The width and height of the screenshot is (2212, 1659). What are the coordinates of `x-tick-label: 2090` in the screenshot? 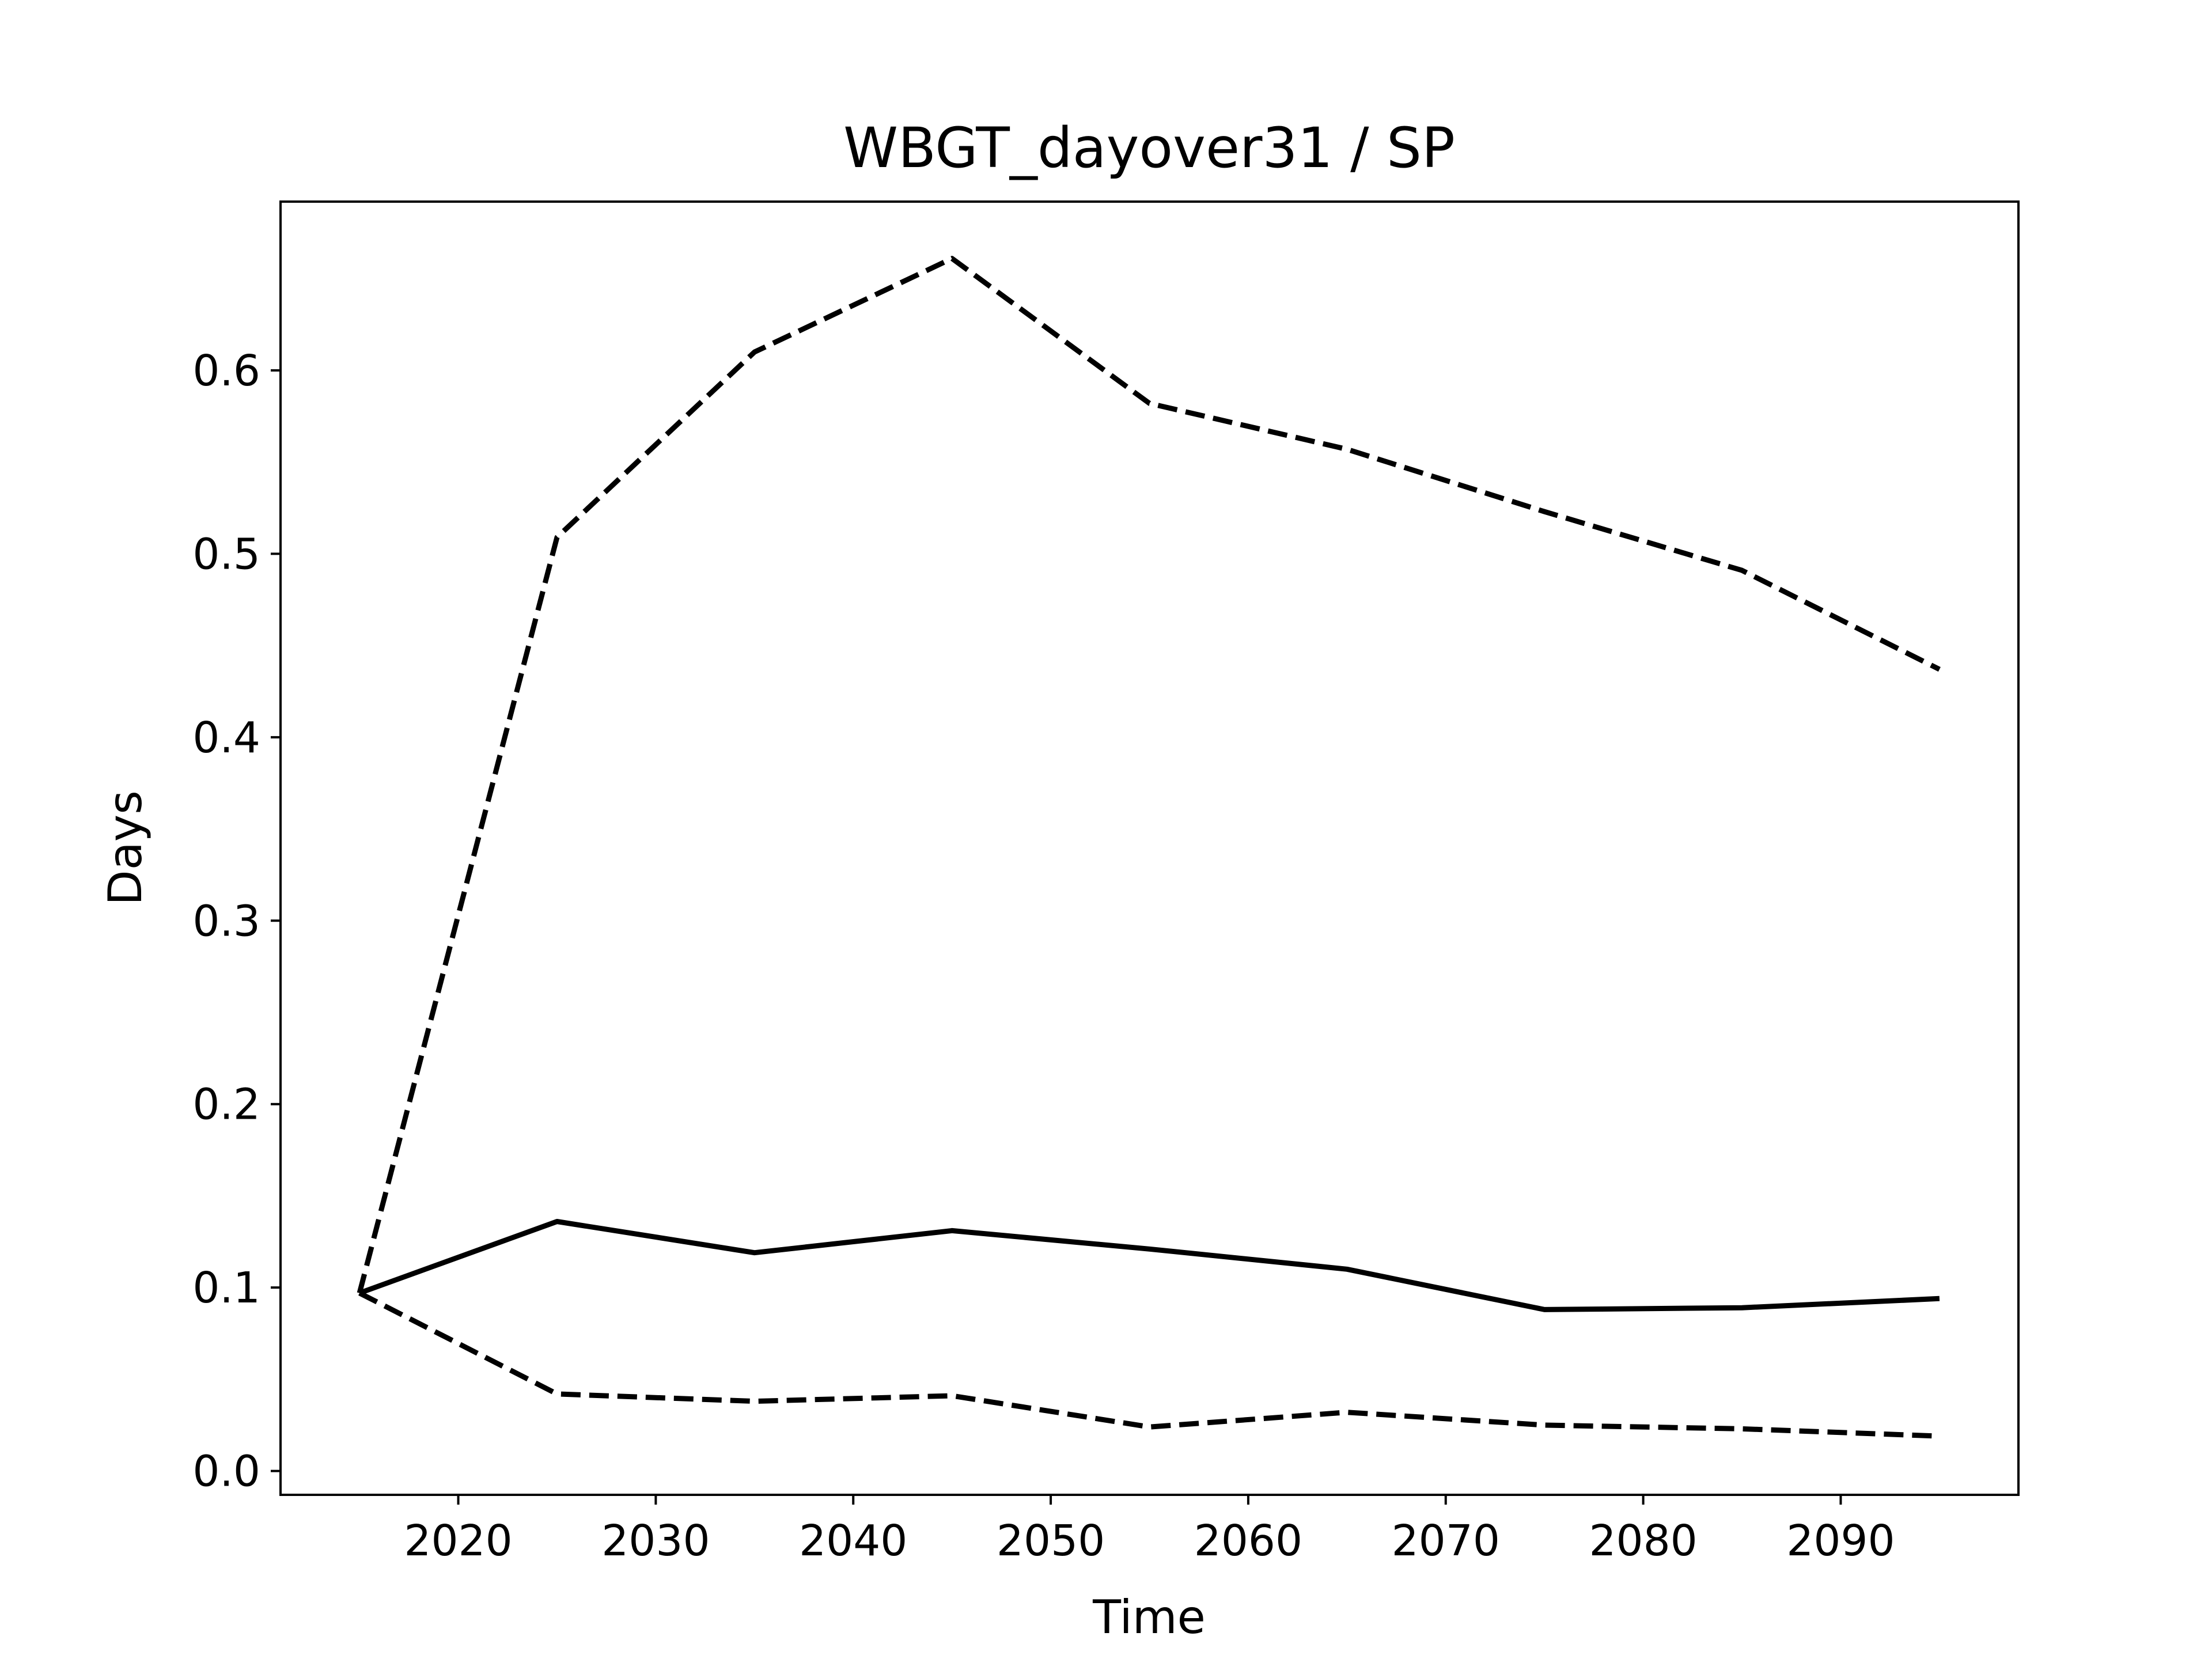 It's located at (1840, 1541).